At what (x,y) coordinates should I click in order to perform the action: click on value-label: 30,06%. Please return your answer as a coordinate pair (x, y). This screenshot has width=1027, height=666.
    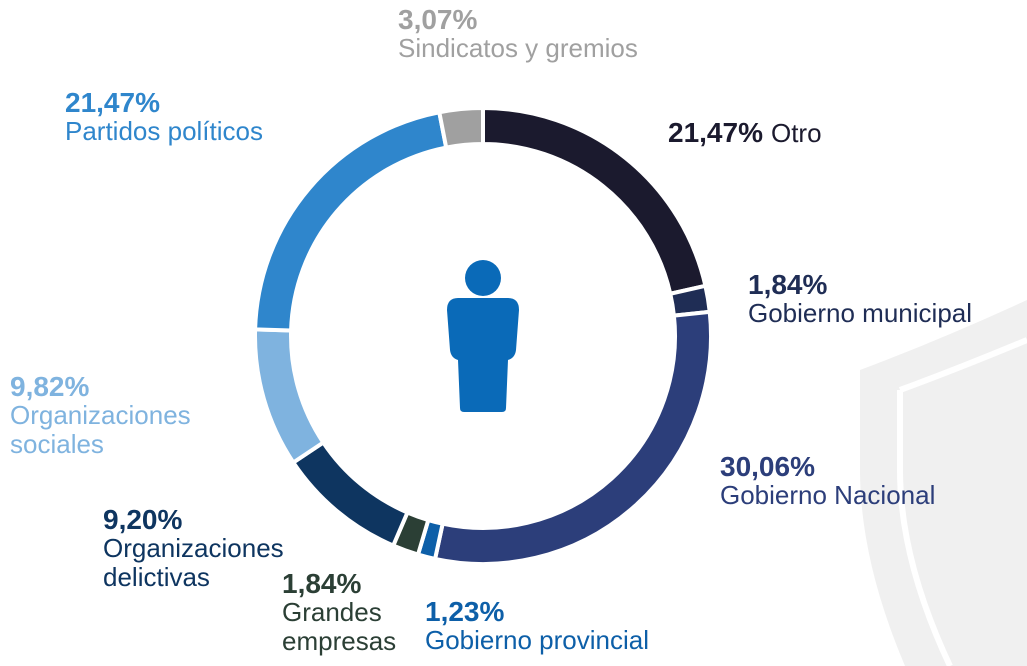
    Looking at the image, I should click on (767, 466).